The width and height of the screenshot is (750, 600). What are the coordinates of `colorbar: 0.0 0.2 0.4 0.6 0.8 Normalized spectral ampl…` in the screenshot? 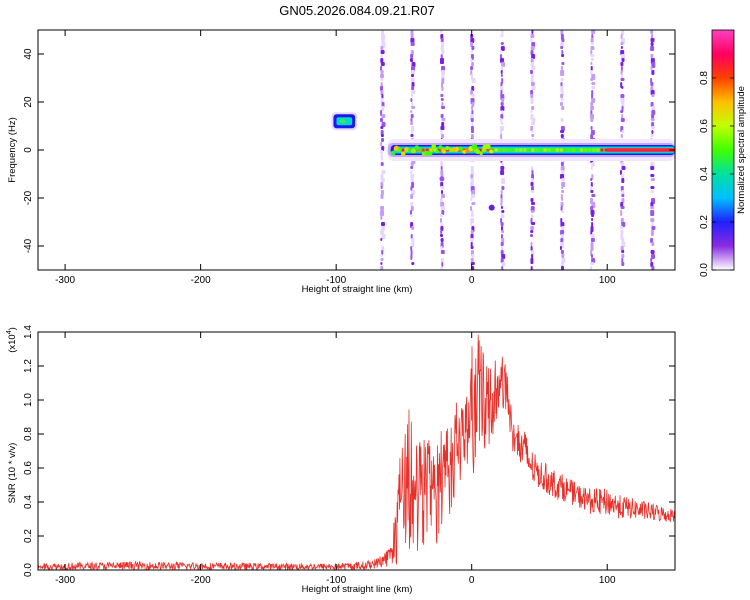 It's located at (723, 153).